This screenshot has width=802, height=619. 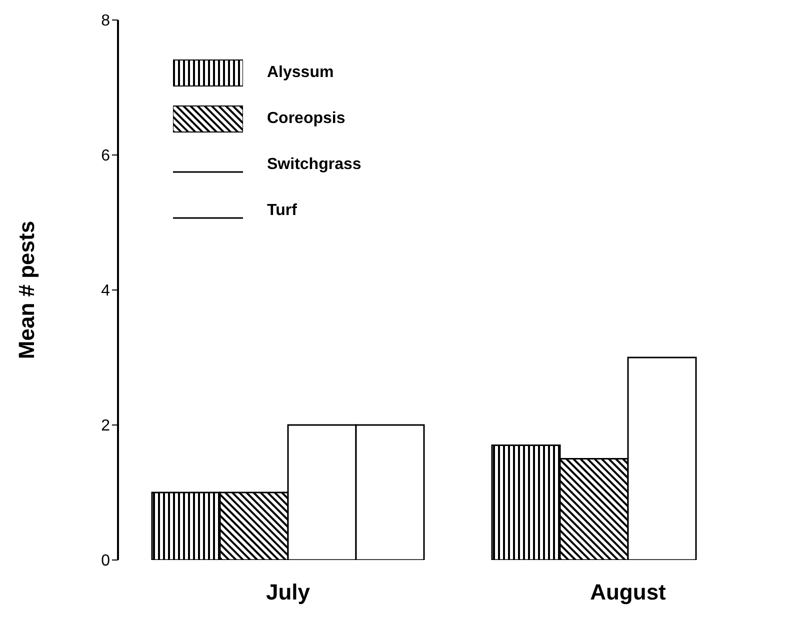 What do you see at coordinates (105, 426) in the screenshot?
I see `y-tick-label: 2` at bounding box center [105, 426].